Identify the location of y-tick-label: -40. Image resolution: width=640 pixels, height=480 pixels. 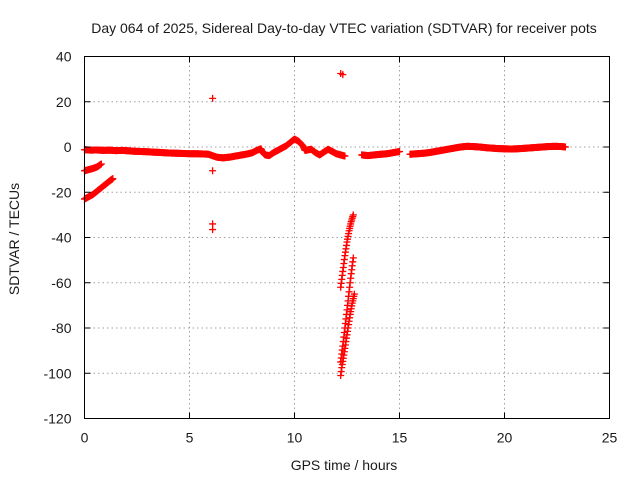
(61, 238).